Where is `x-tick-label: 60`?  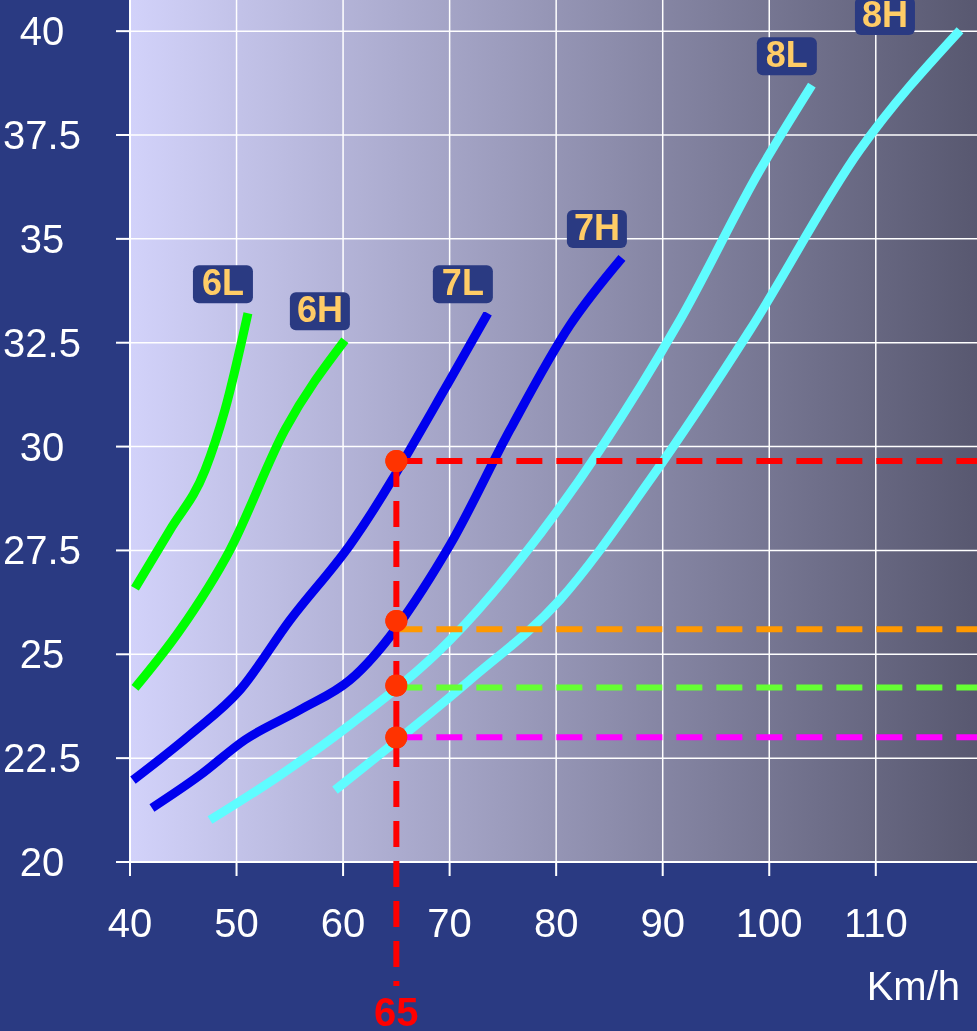 x-tick-label: 60 is located at coordinates (343, 923).